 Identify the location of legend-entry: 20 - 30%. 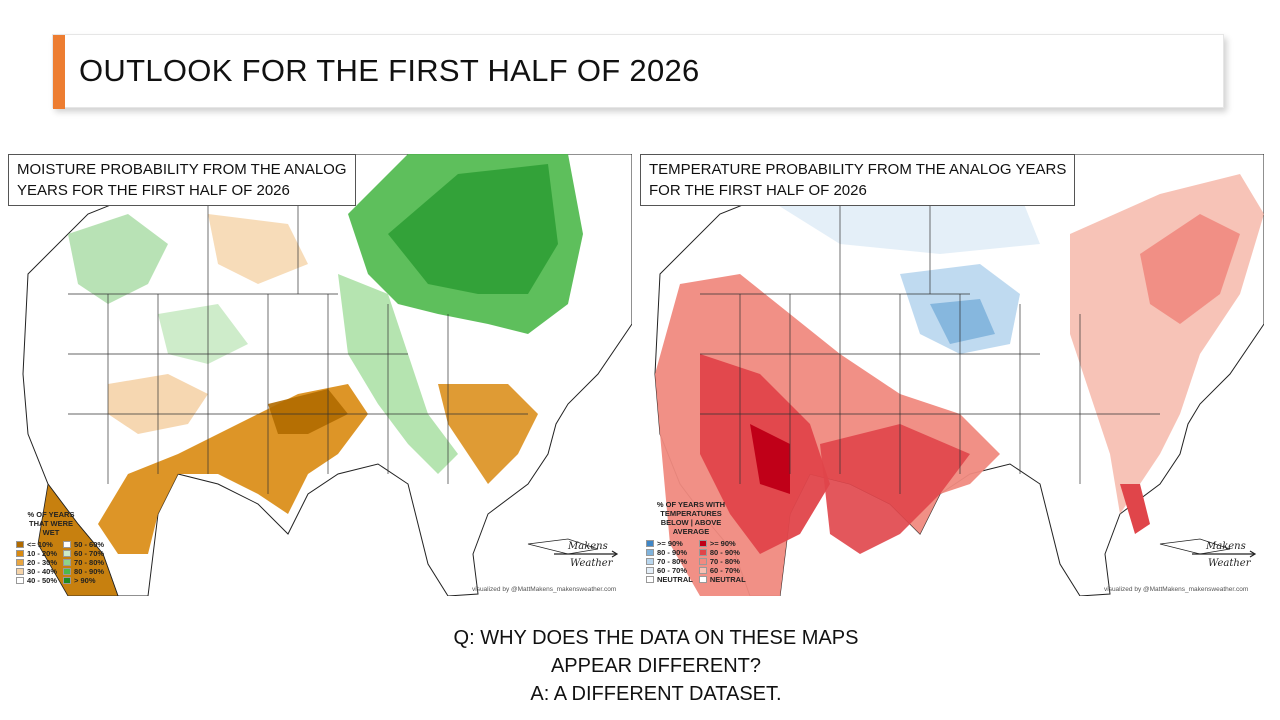
(36, 562).